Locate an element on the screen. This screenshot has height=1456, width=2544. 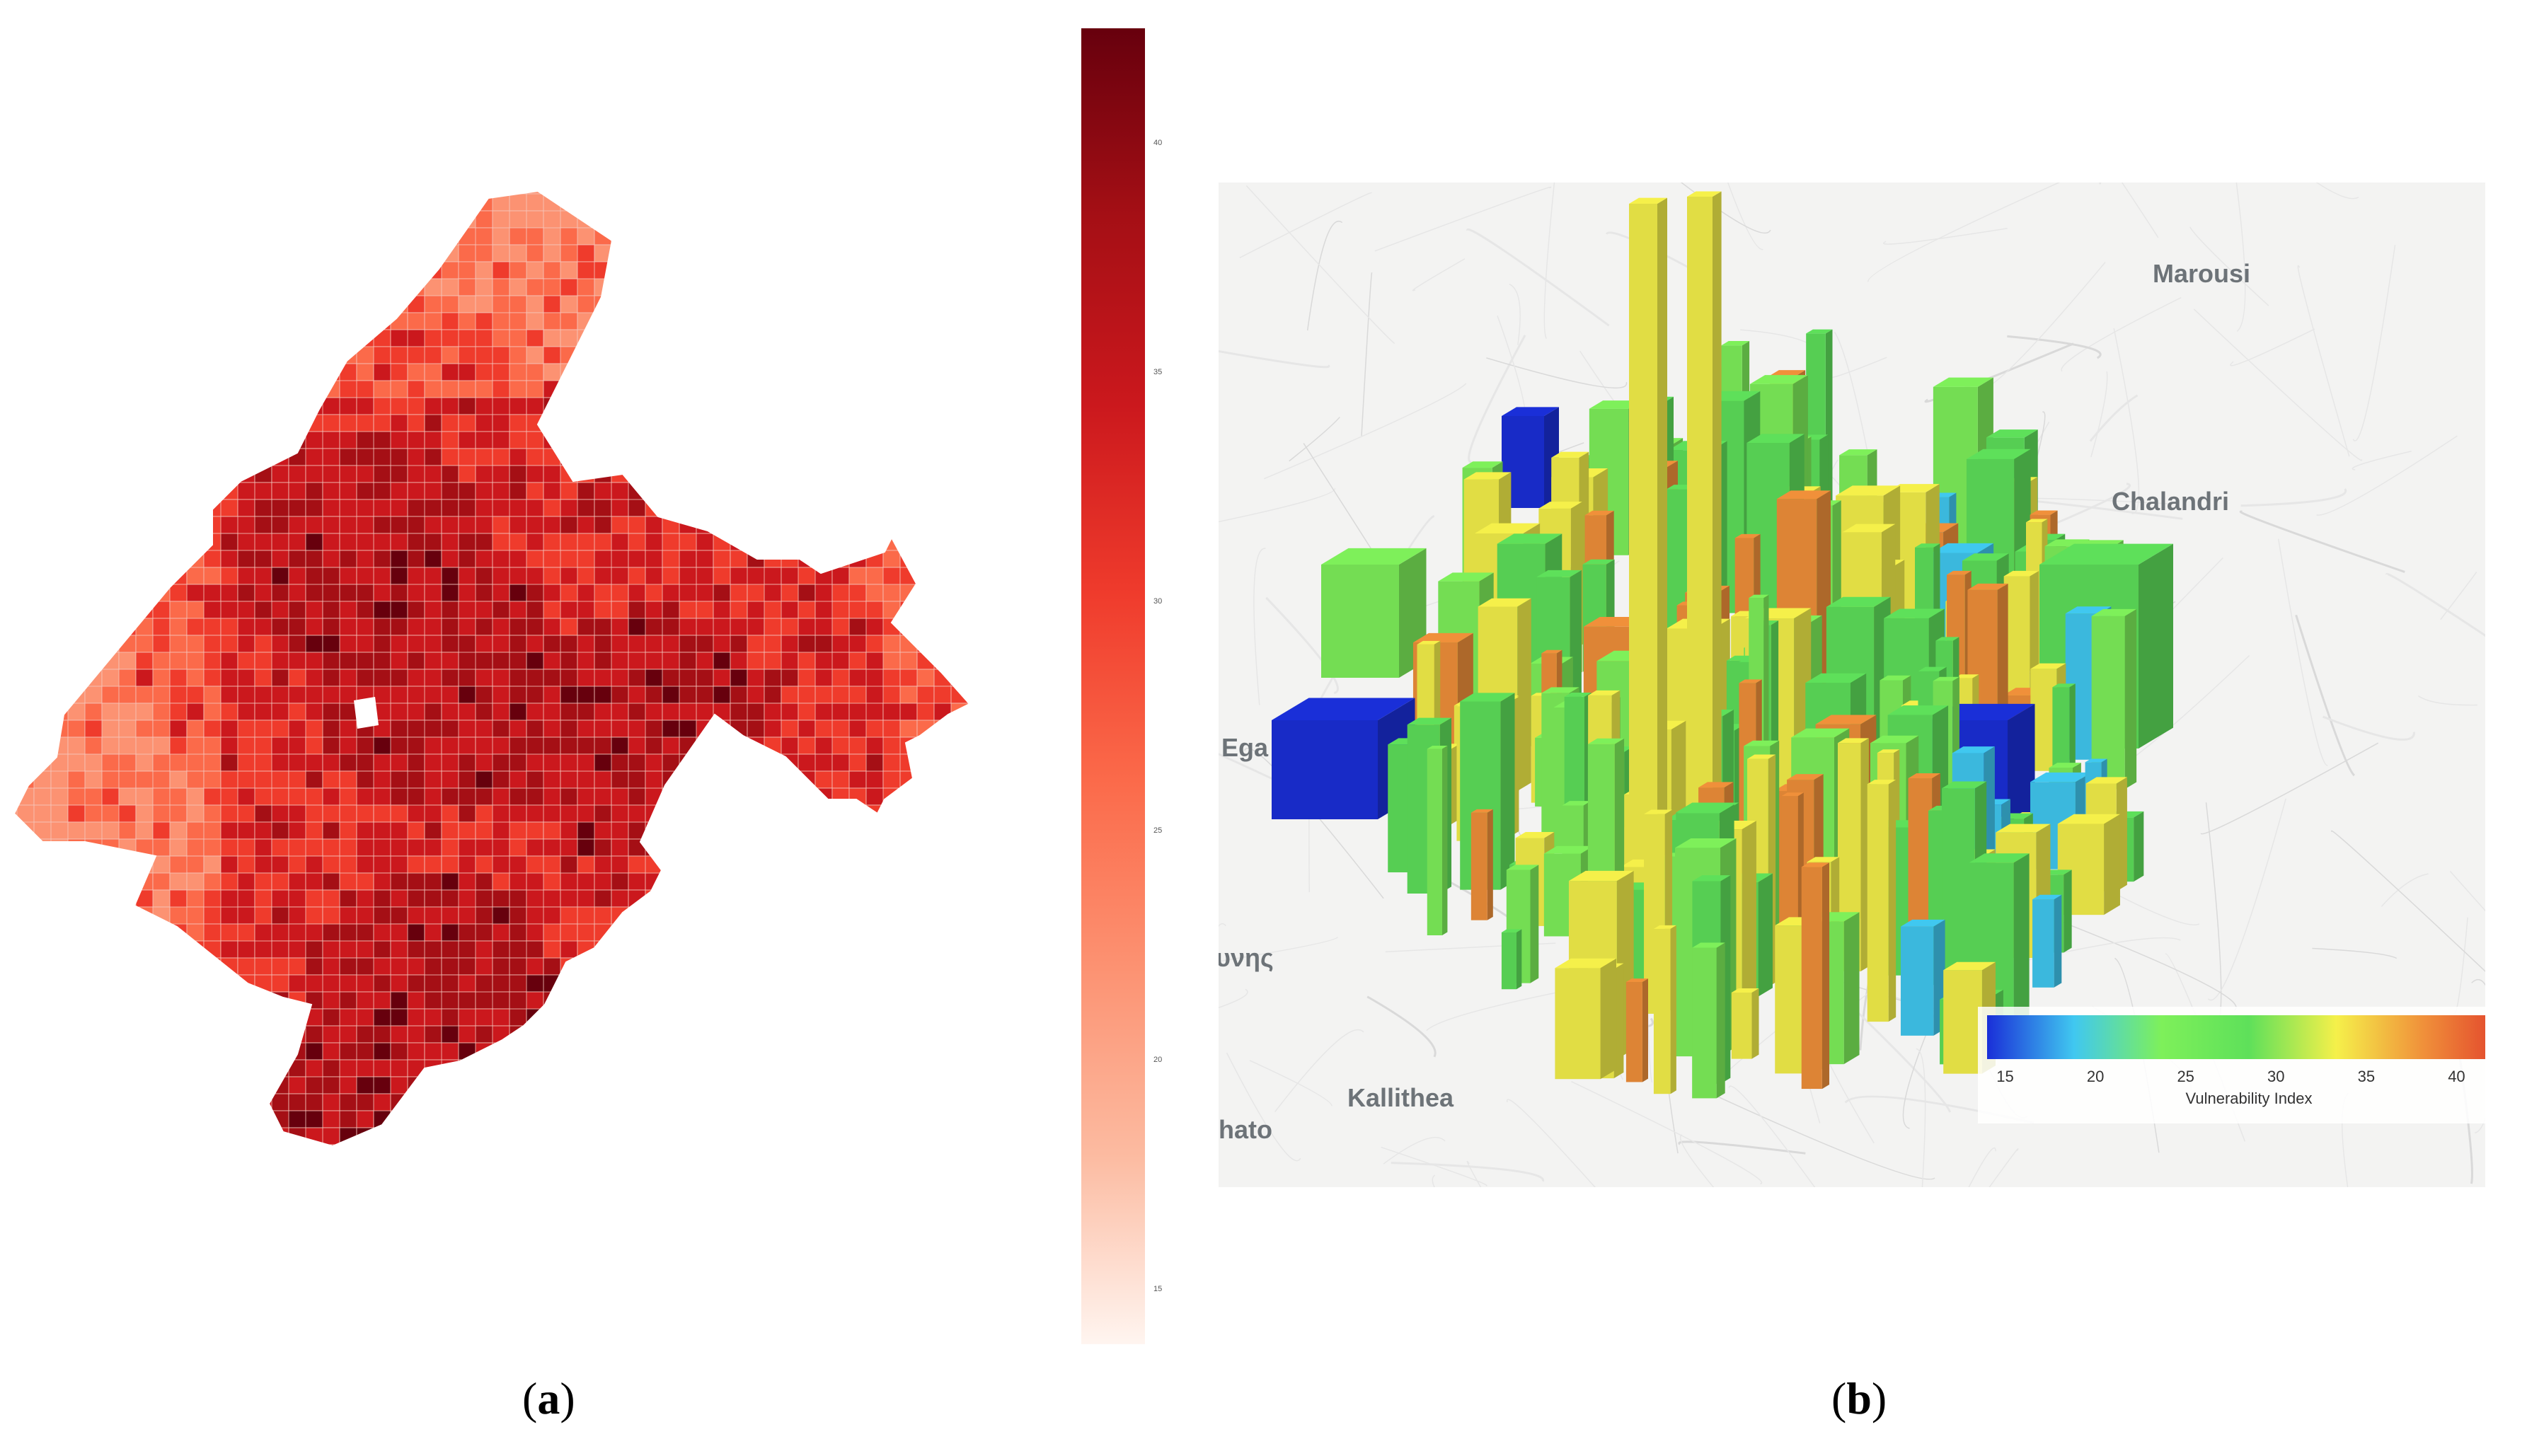
place-label-chalandri: Chalandri is located at coordinates (2171, 501).